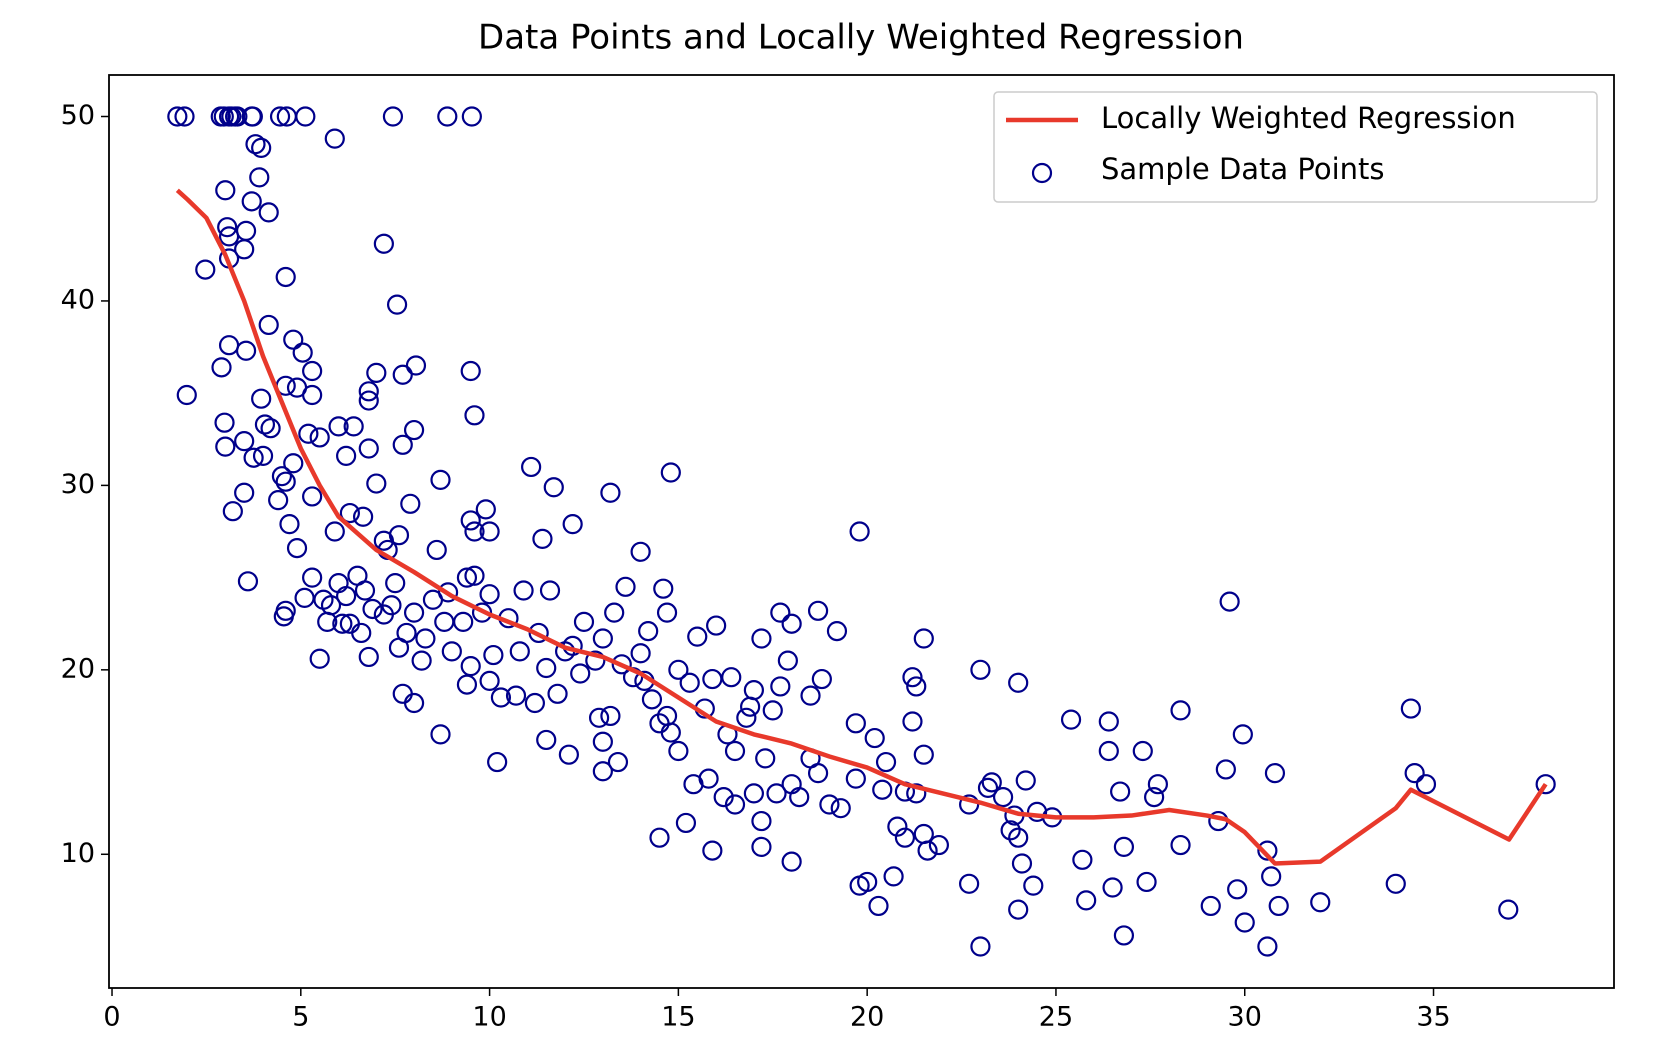  I want to click on x-tick-label: 25, so click(1056, 1017).